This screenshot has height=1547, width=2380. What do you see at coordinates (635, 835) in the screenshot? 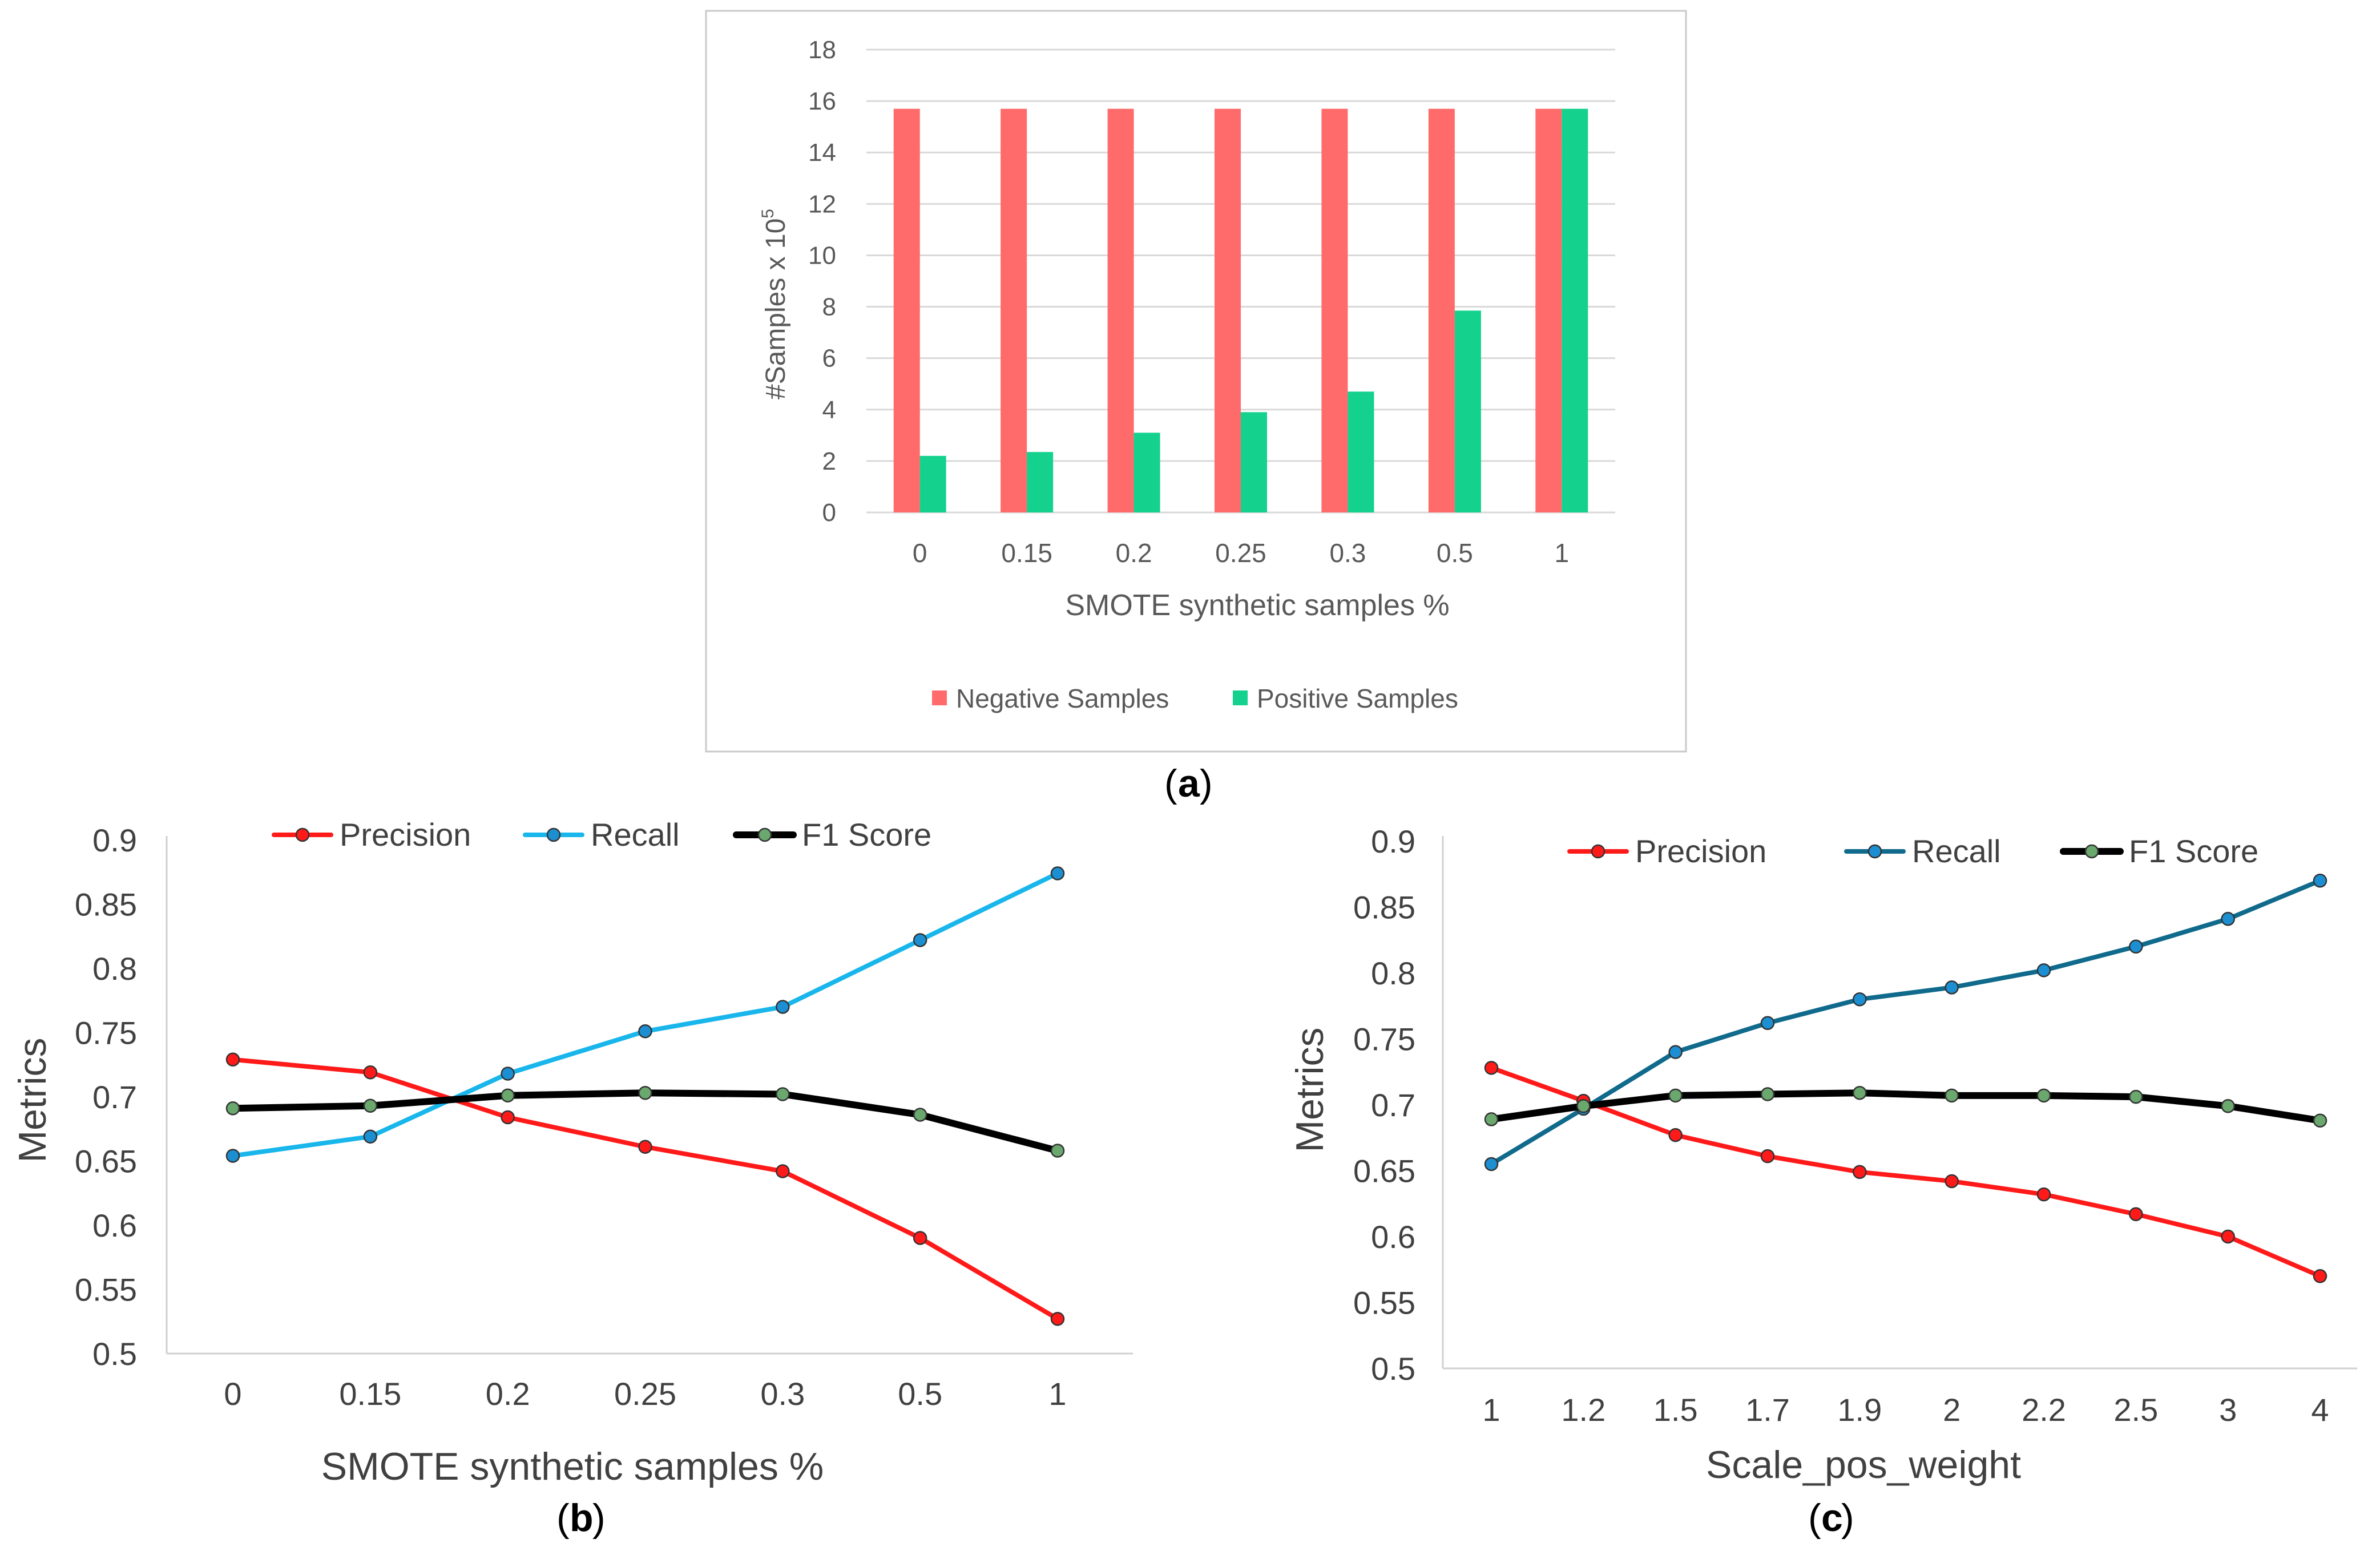
I see `legend-label-b-recall: Recall` at bounding box center [635, 835].